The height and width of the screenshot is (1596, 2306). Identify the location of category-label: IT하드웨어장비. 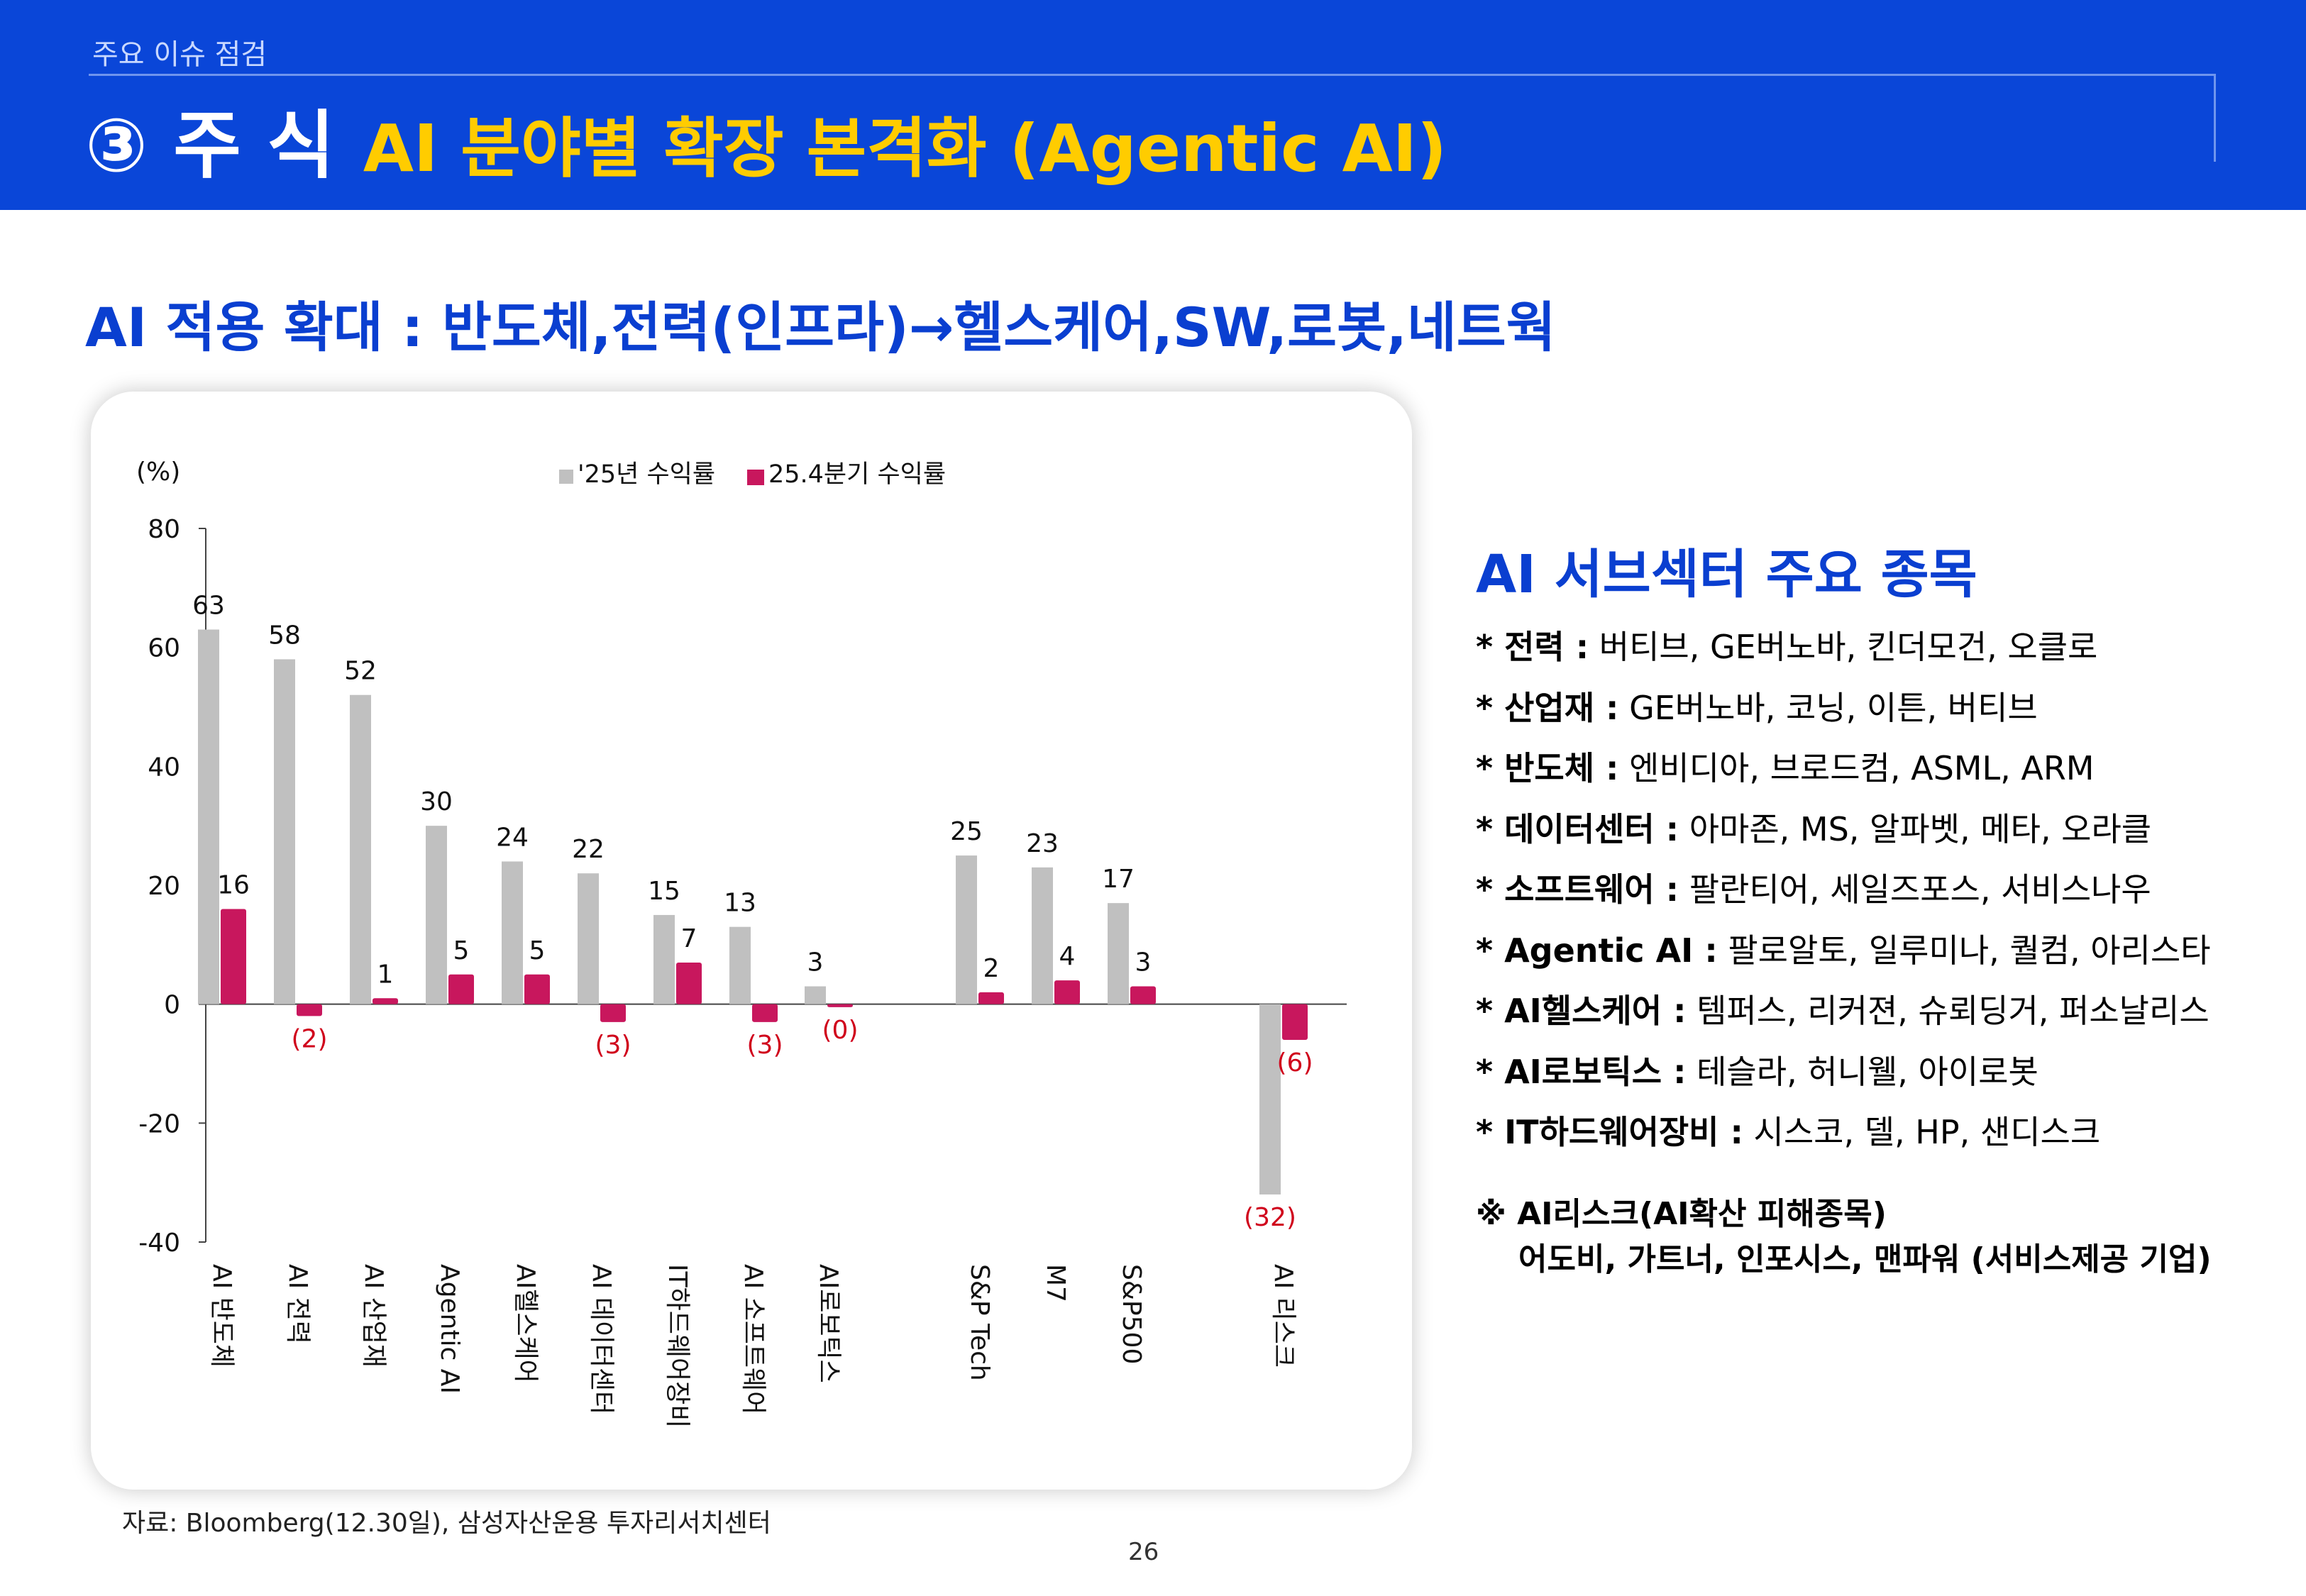
(677, 1346).